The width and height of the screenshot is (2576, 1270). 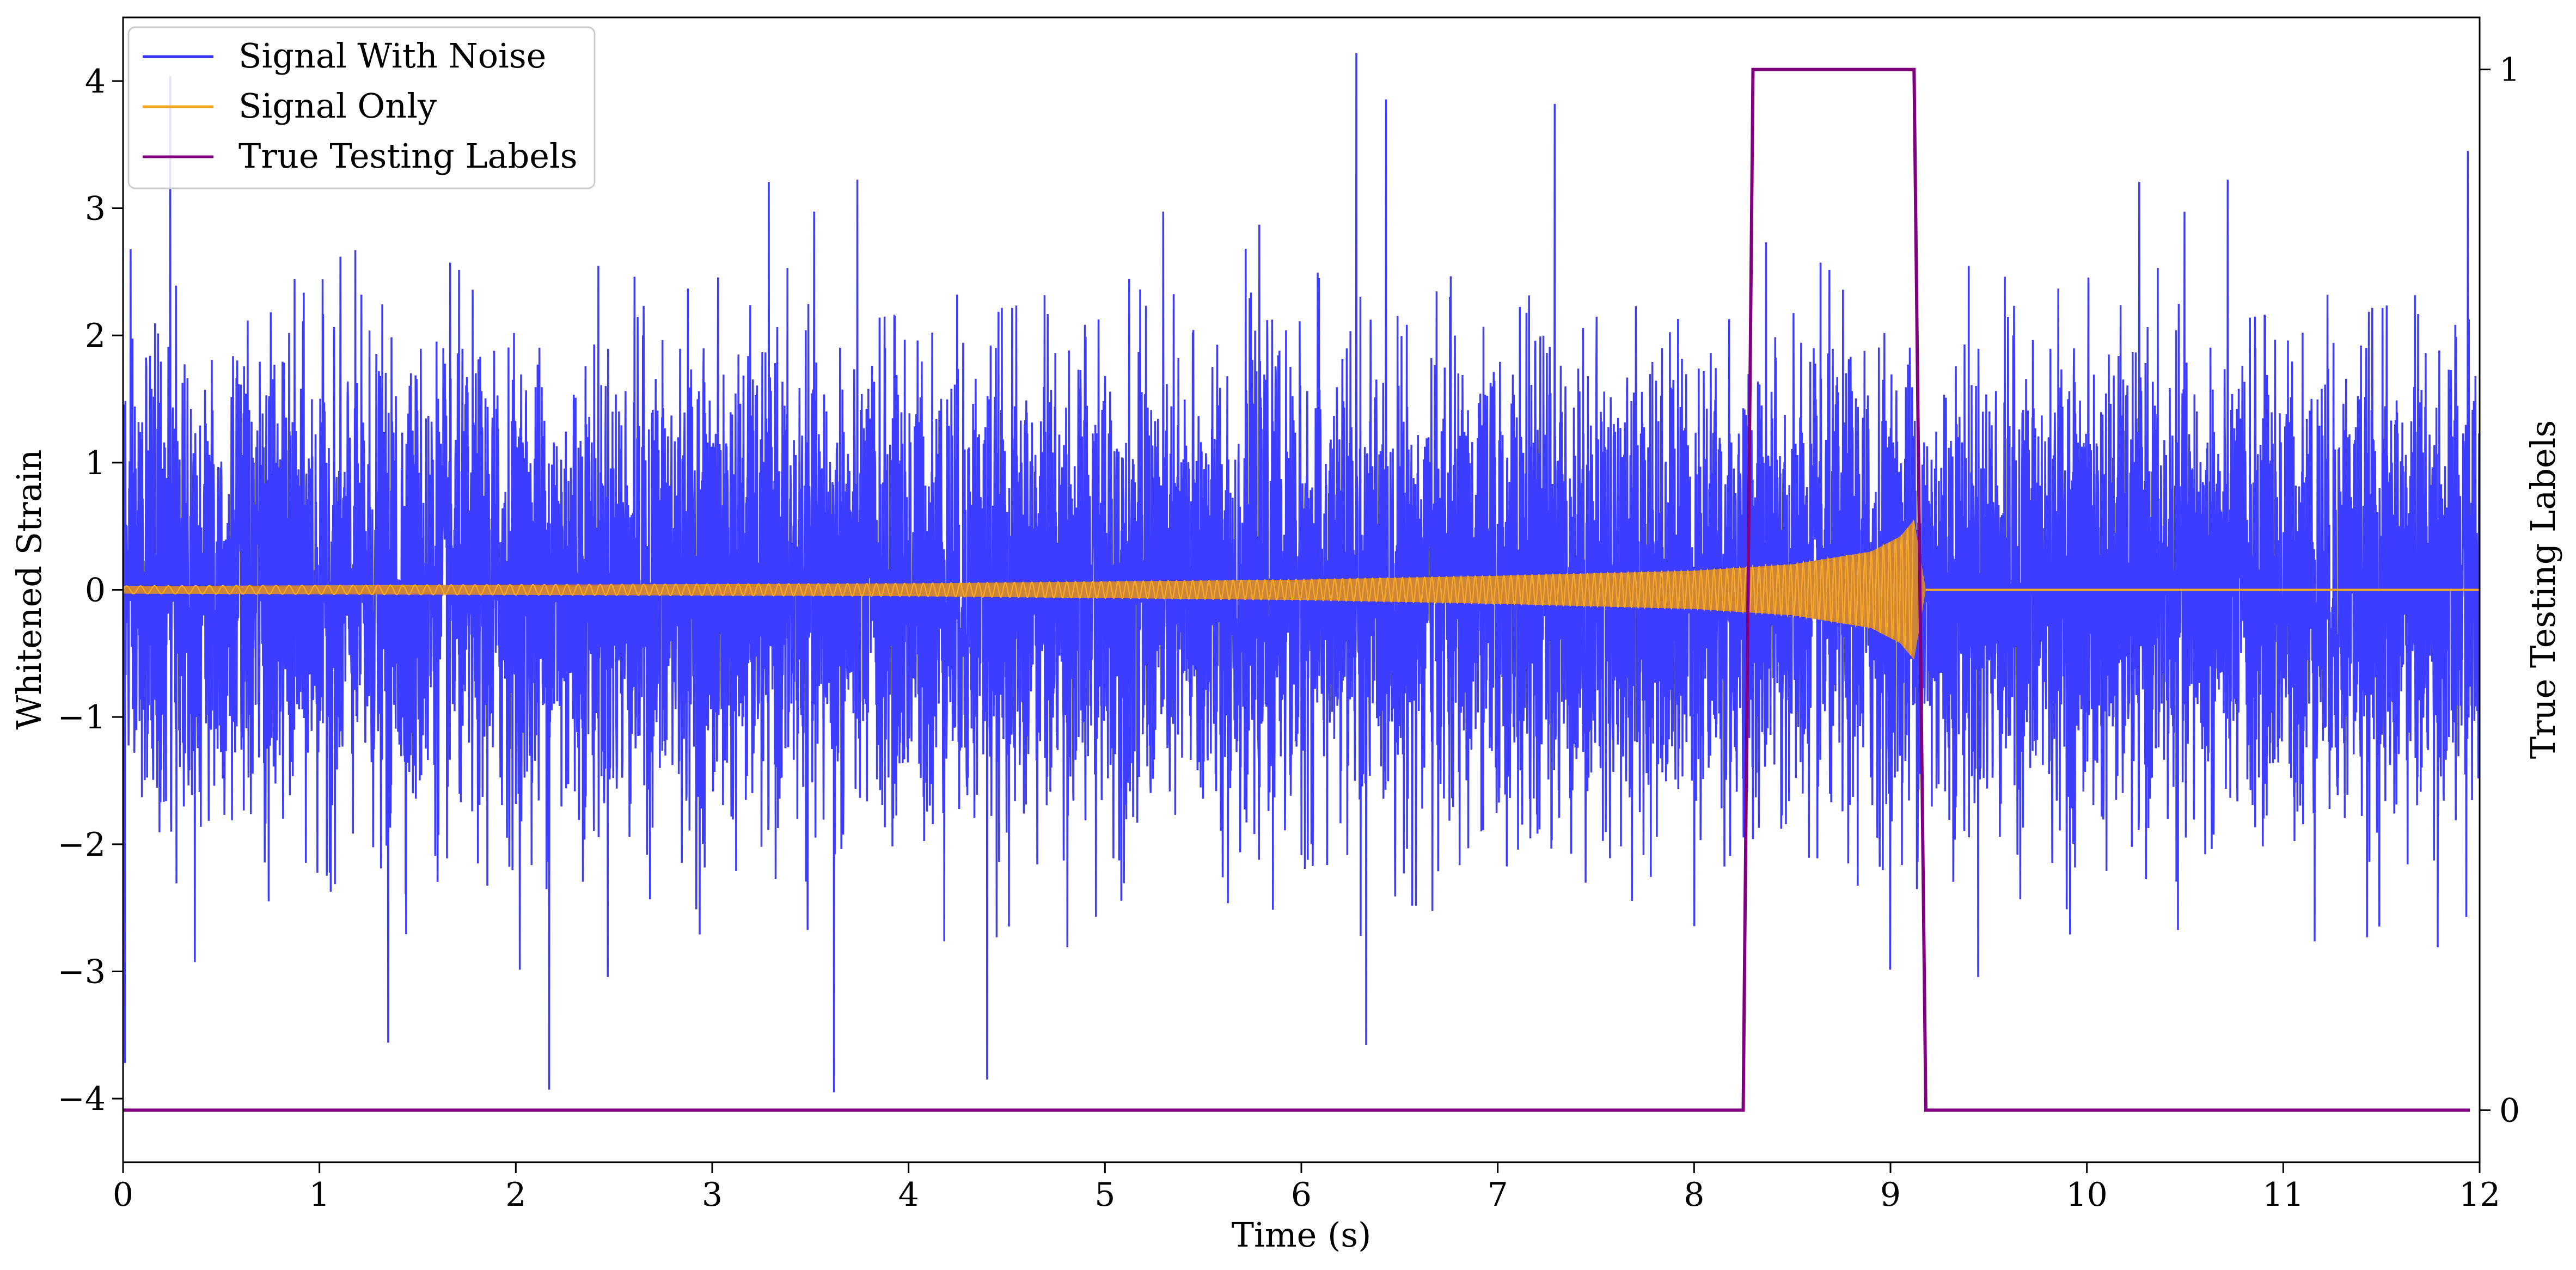 What do you see at coordinates (1302, 1235) in the screenshot?
I see `x-axis-title: Time (s)` at bounding box center [1302, 1235].